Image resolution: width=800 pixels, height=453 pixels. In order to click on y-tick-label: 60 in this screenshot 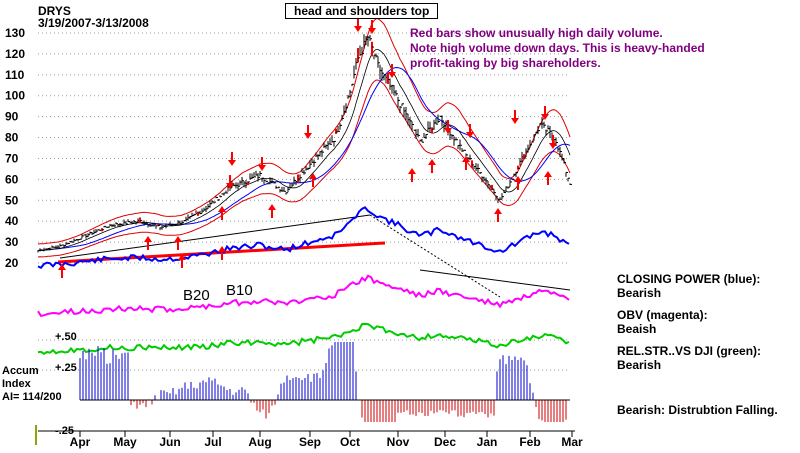, I will do `click(12, 179)`.